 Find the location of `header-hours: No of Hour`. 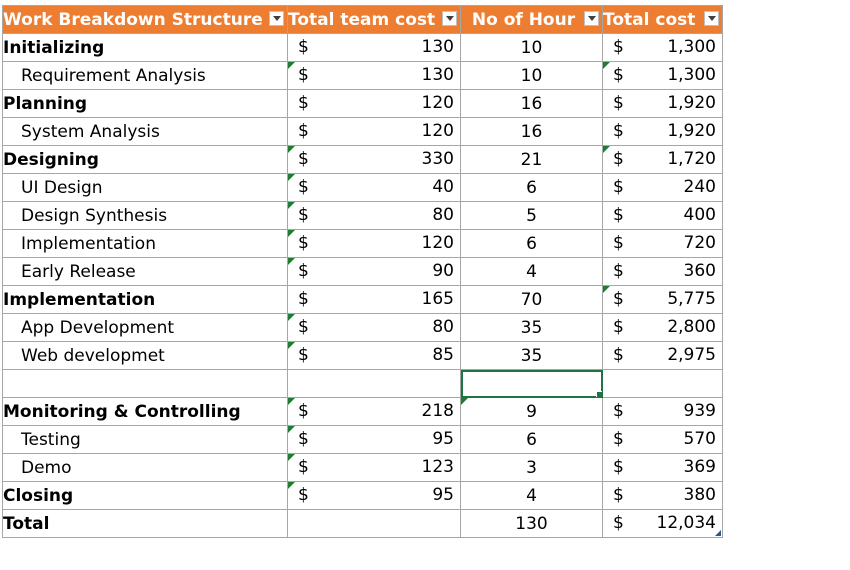

header-hours: No of Hour is located at coordinates (531, 19).